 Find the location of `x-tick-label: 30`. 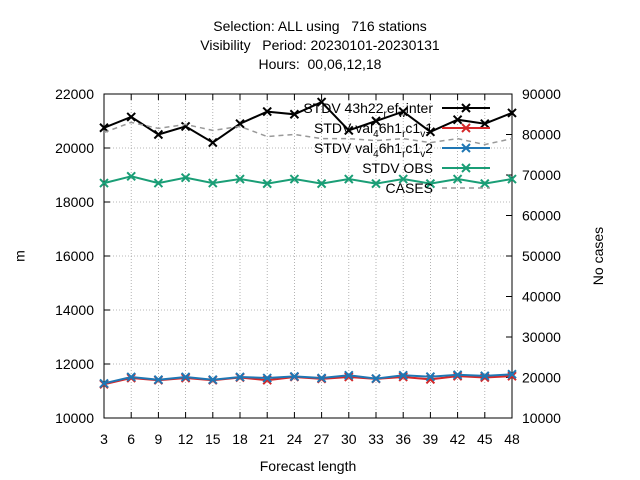

x-tick-label: 30 is located at coordinates (349, 439).